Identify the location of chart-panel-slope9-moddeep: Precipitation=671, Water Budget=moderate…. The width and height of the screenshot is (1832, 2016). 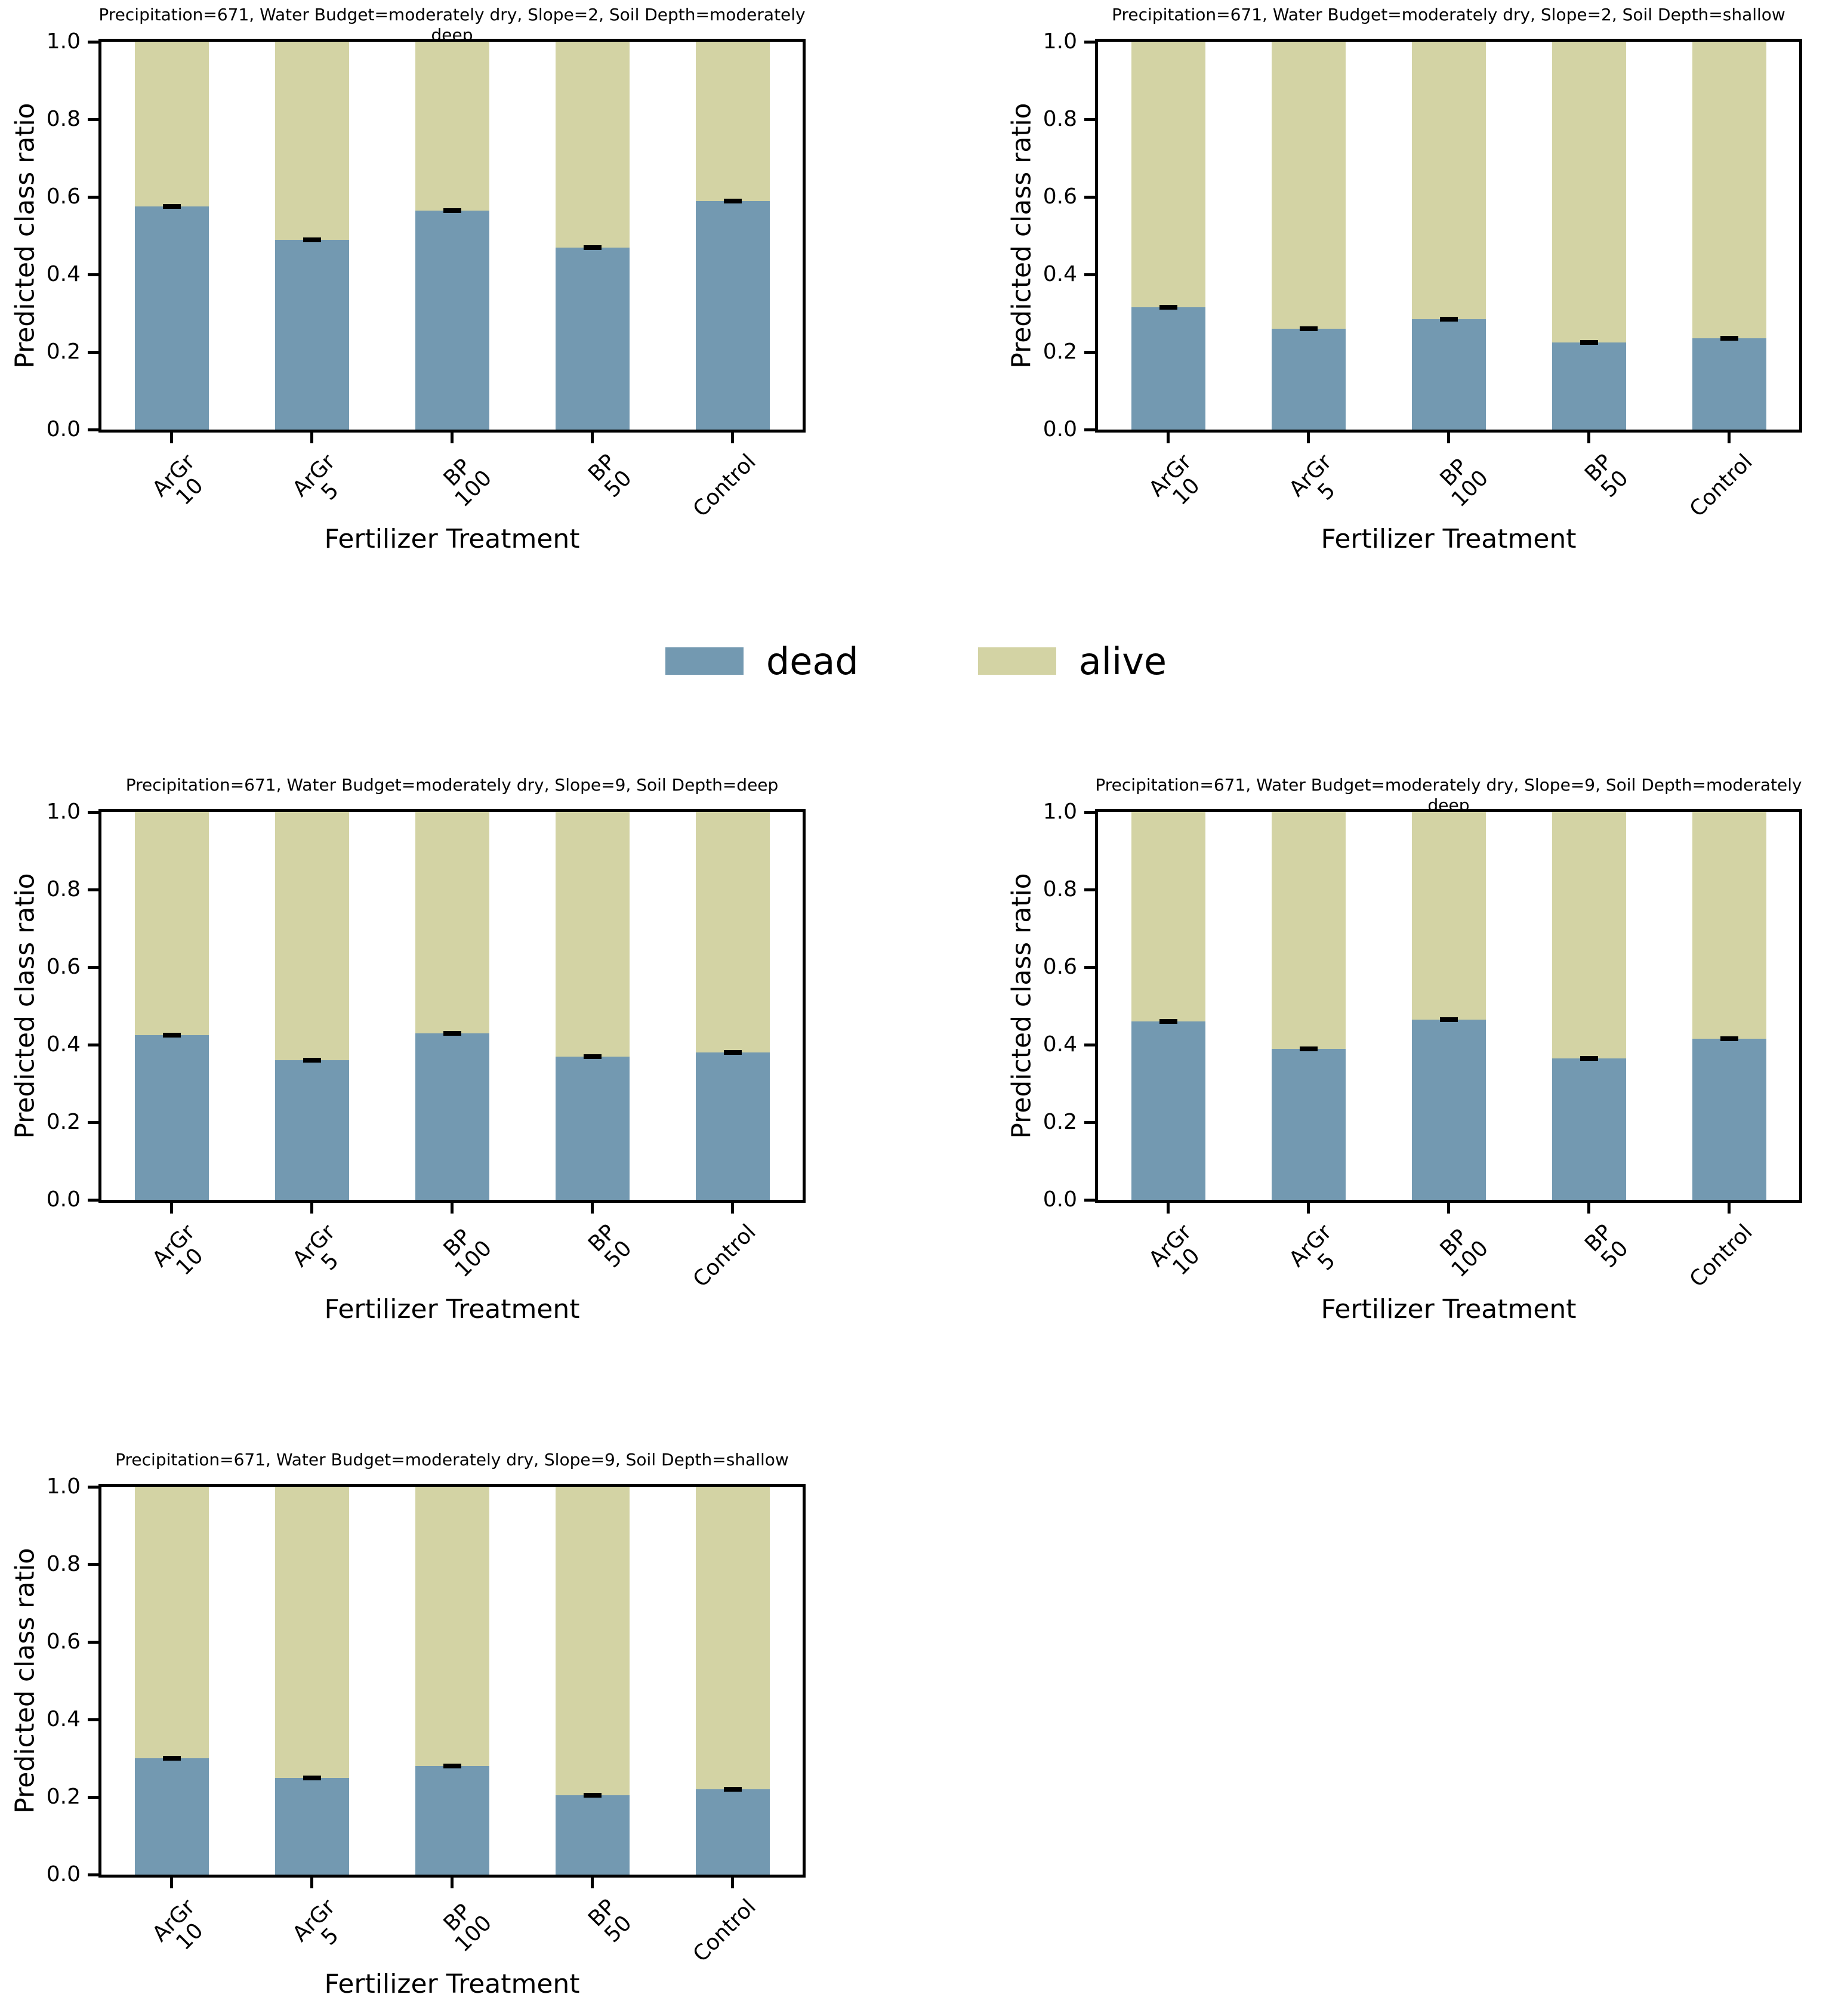
(1414, 1056).